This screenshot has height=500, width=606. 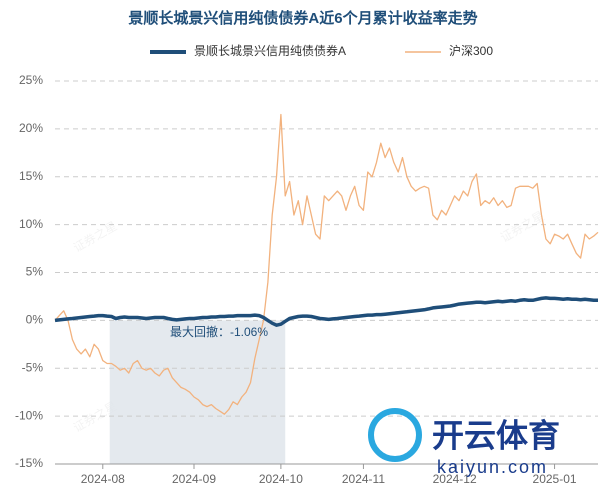 I want to click on y-tick-label: 25%, so click(x=31, y=80).